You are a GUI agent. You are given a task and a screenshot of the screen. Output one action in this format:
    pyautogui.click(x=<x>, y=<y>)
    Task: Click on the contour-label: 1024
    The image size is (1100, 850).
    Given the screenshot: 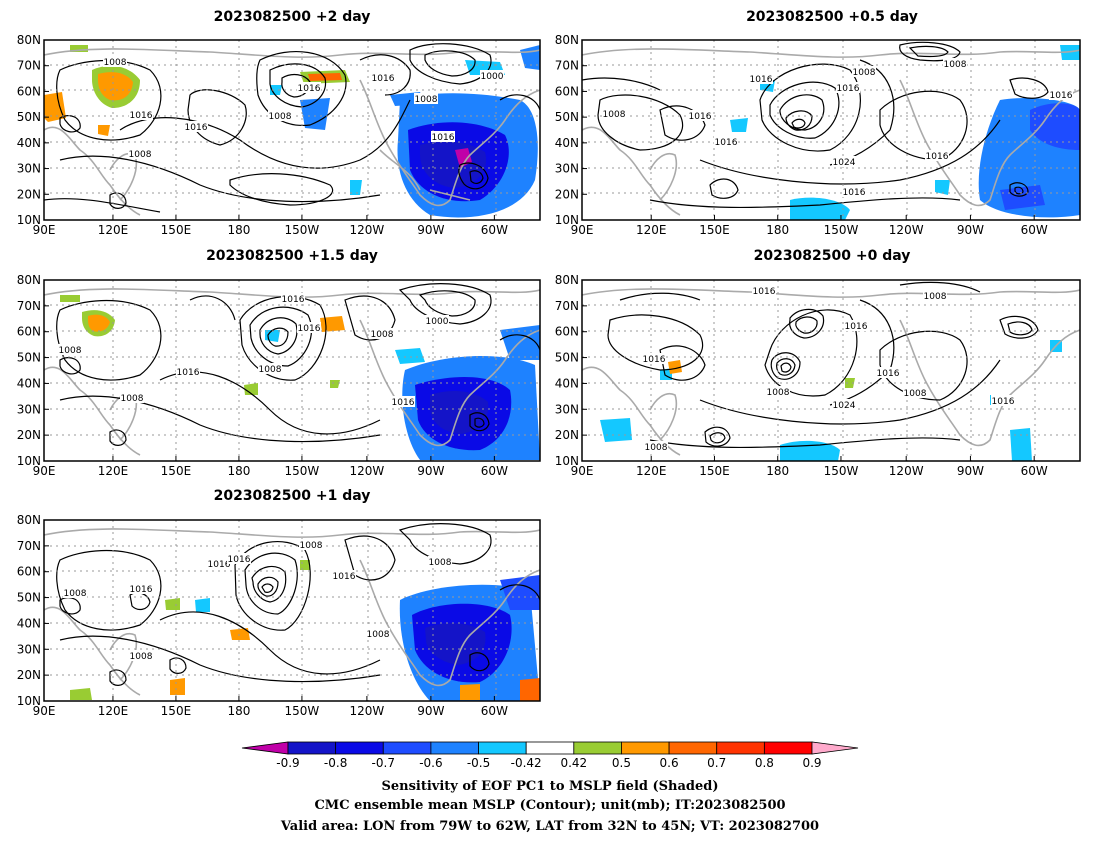 What is the action you would take?
    pyautogui.click(x=844, y=163)
    